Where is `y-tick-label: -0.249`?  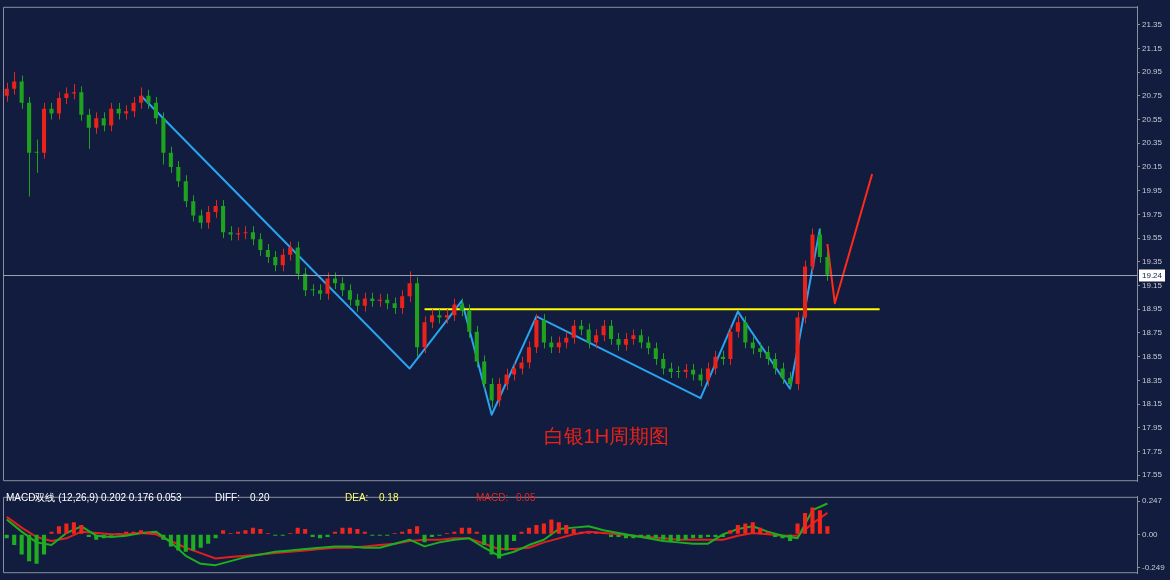
y-tick-label: -0.249 is located at coordinates (1154, 567).